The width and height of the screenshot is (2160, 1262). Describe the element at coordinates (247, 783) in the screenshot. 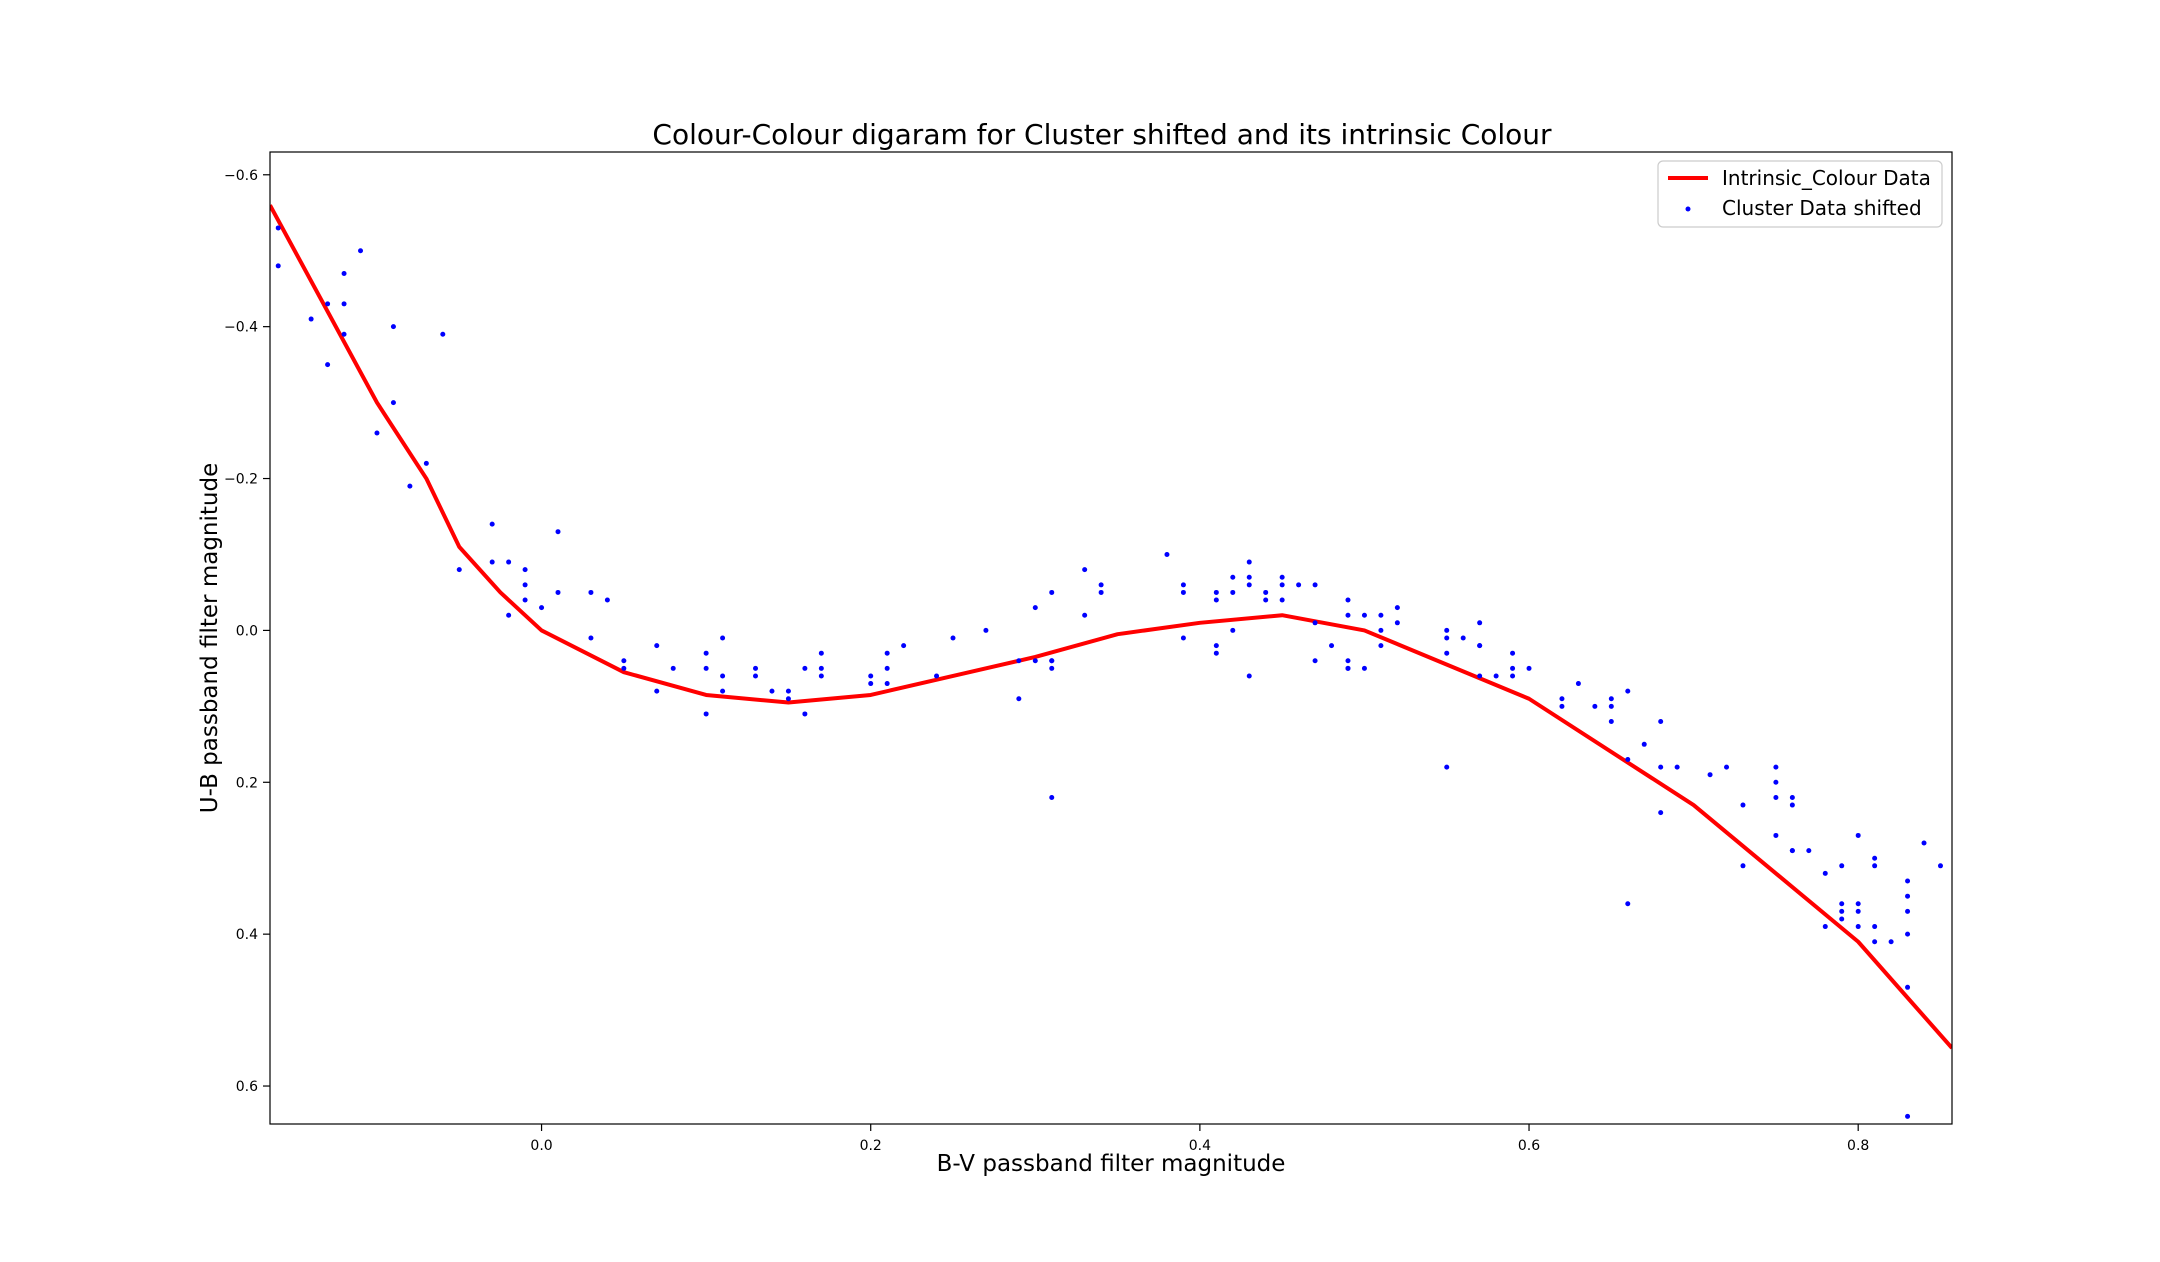

I see `y-tick-label: 0.2` at that location.